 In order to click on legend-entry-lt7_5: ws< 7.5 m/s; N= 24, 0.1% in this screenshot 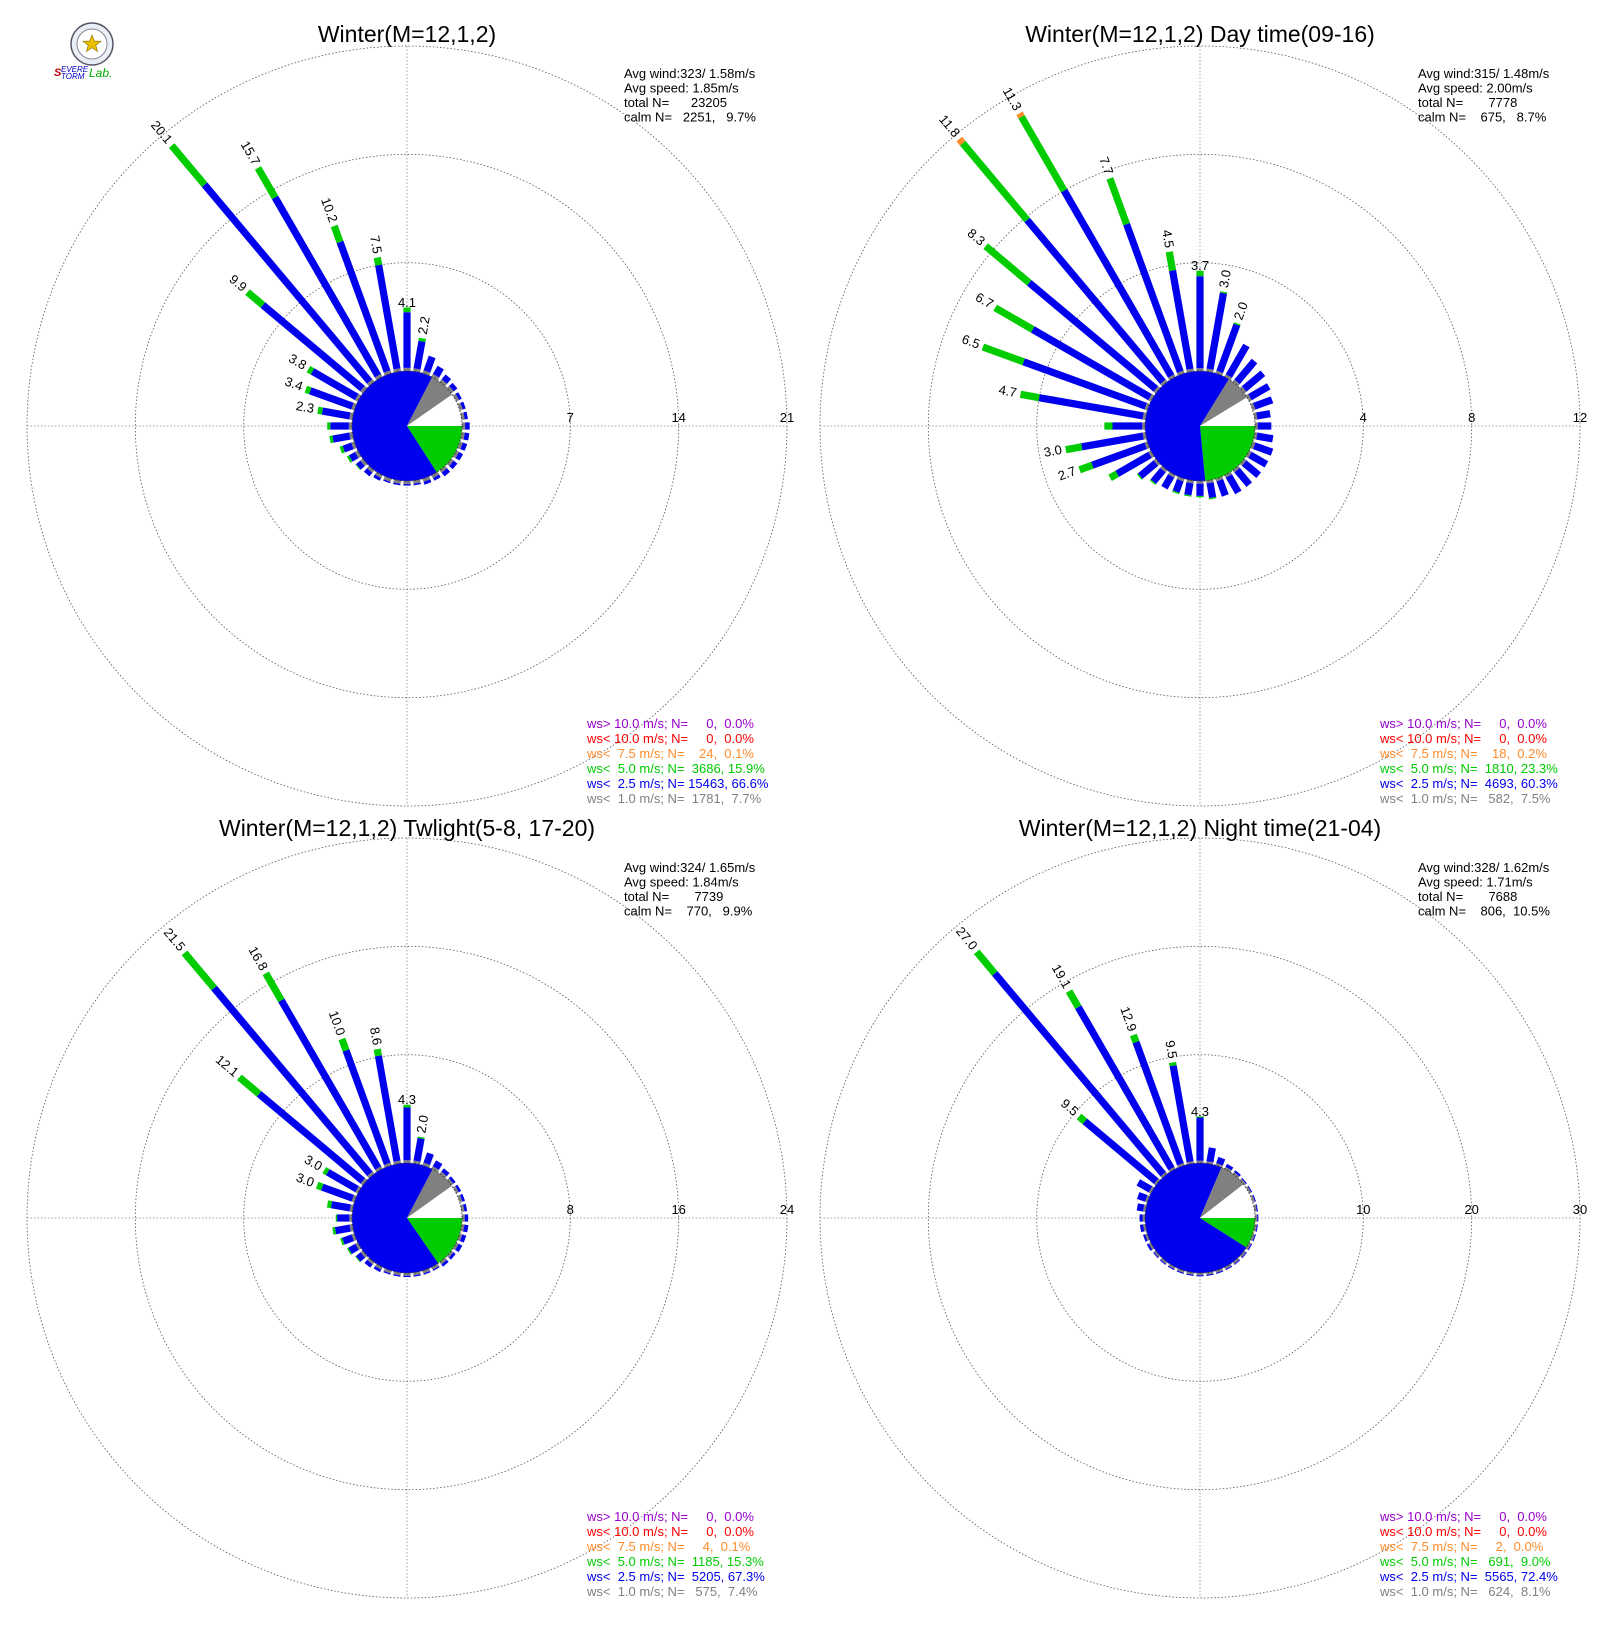, I will do `click(670, 753)`.